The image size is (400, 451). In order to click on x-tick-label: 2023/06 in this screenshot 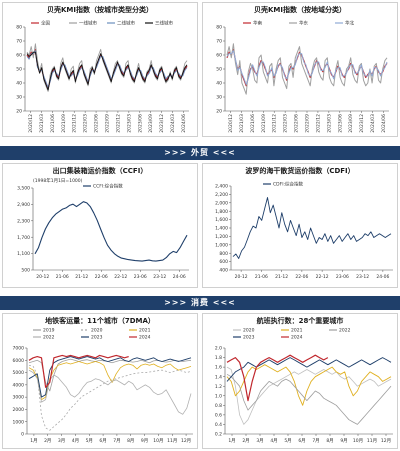, I will do `click(140, 123)`.